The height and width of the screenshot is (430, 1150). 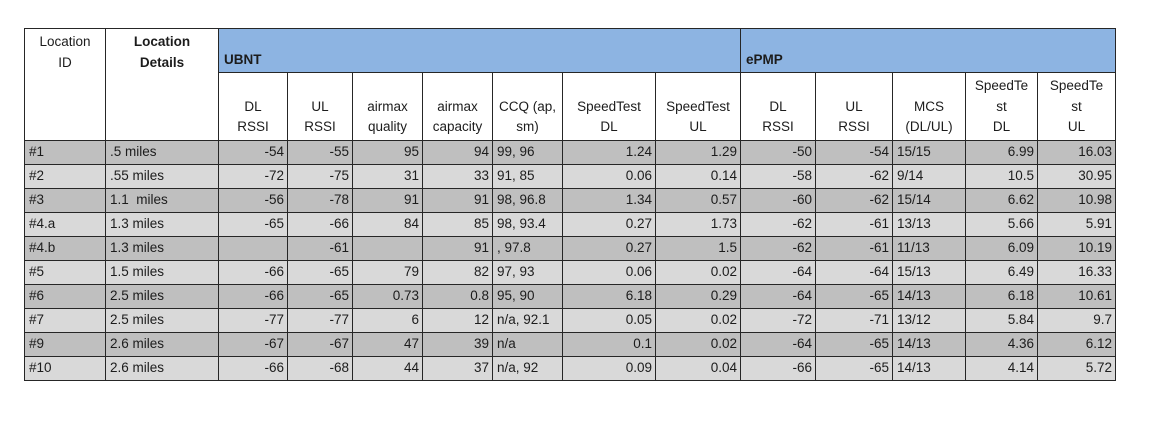 What do you see at coordinates (253, 344) in the screenshot?
I see `cell-ubnt-dl-rssi: -67` at bounding box center [253, 344].